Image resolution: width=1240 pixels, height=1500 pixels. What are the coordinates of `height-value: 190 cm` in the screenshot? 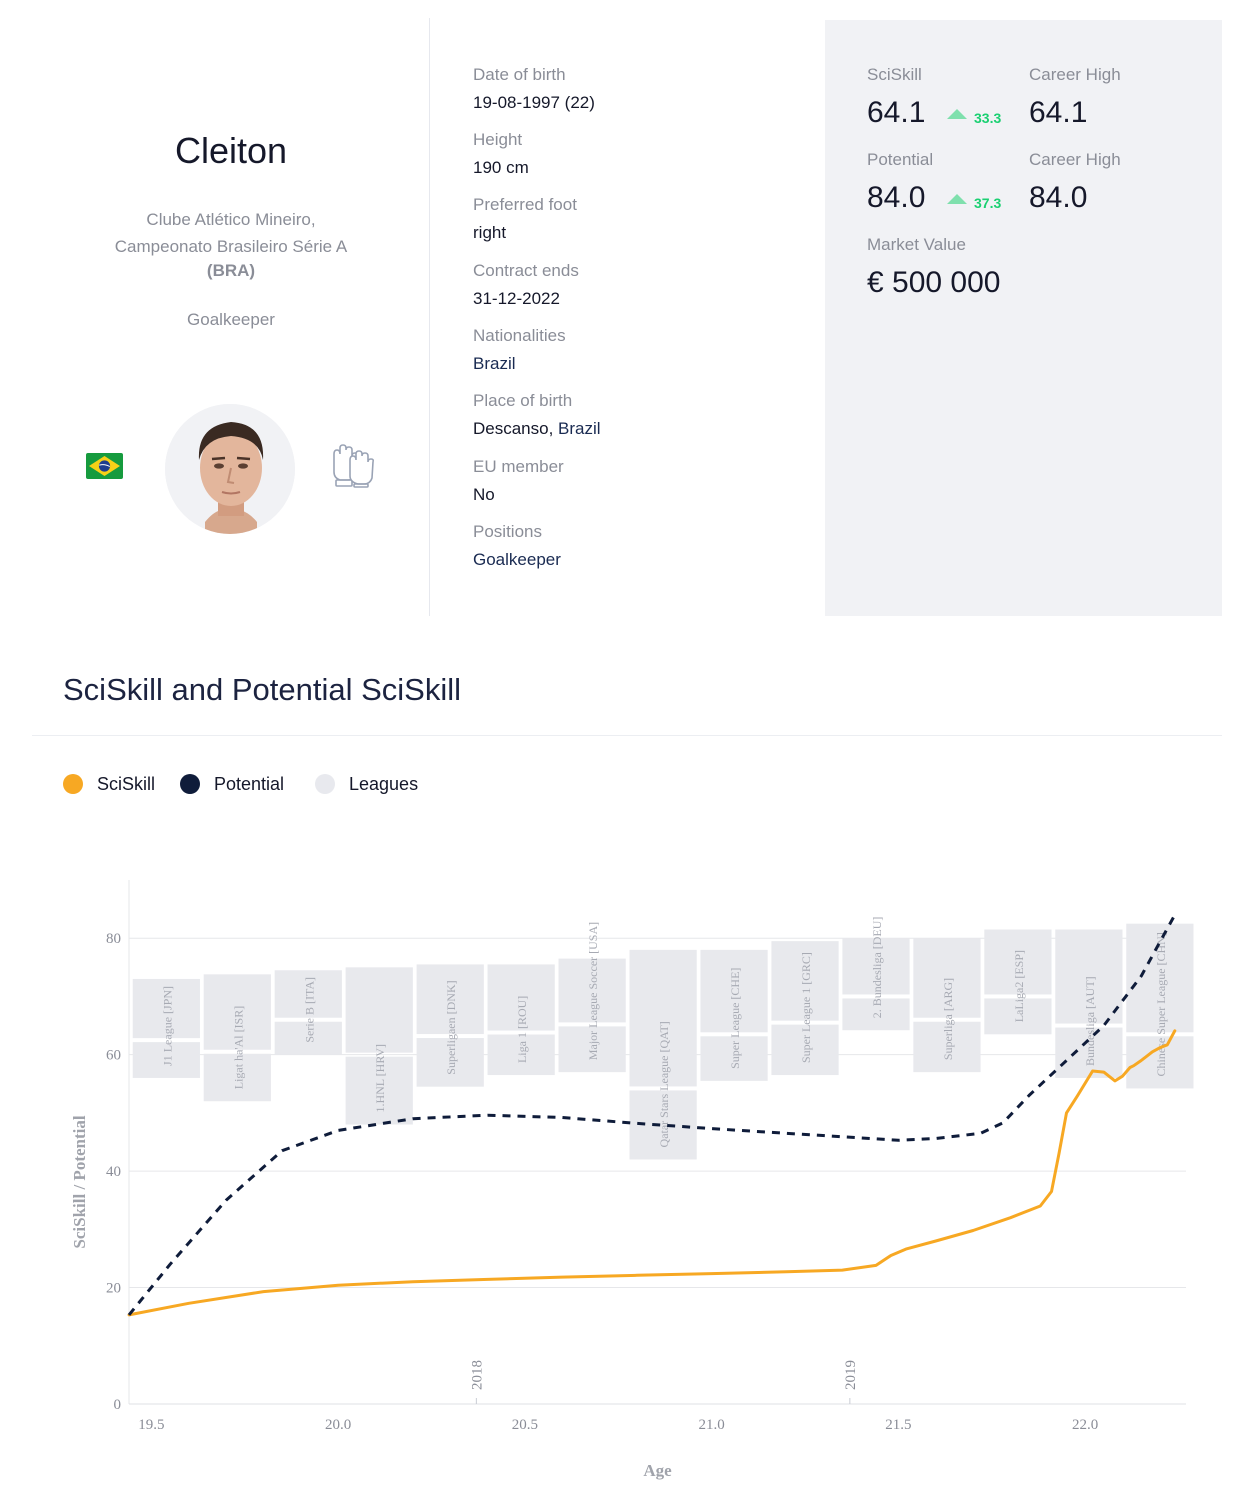 It's located at (501, 167).